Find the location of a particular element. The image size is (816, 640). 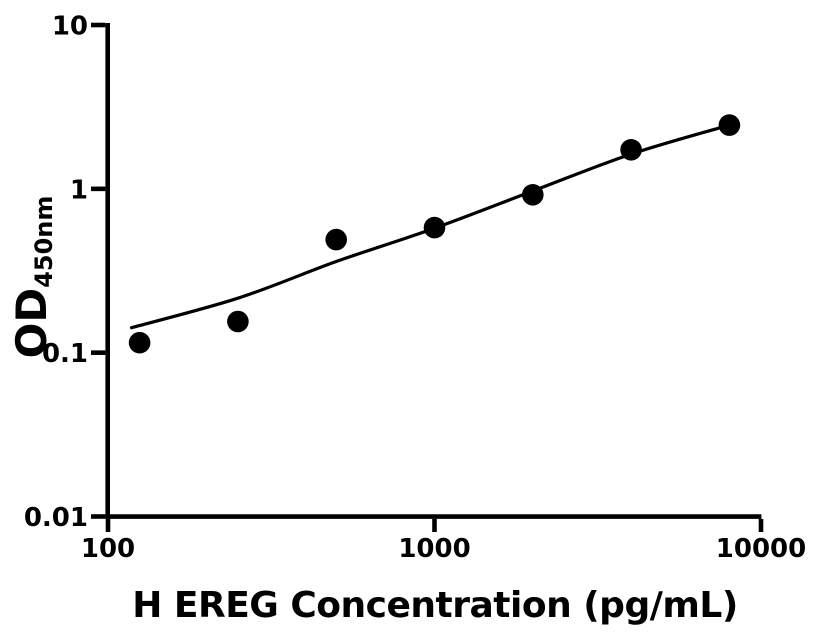

y-axis-ticks: 0.01 0.1 1 10 is located at coordinates (65, 272).